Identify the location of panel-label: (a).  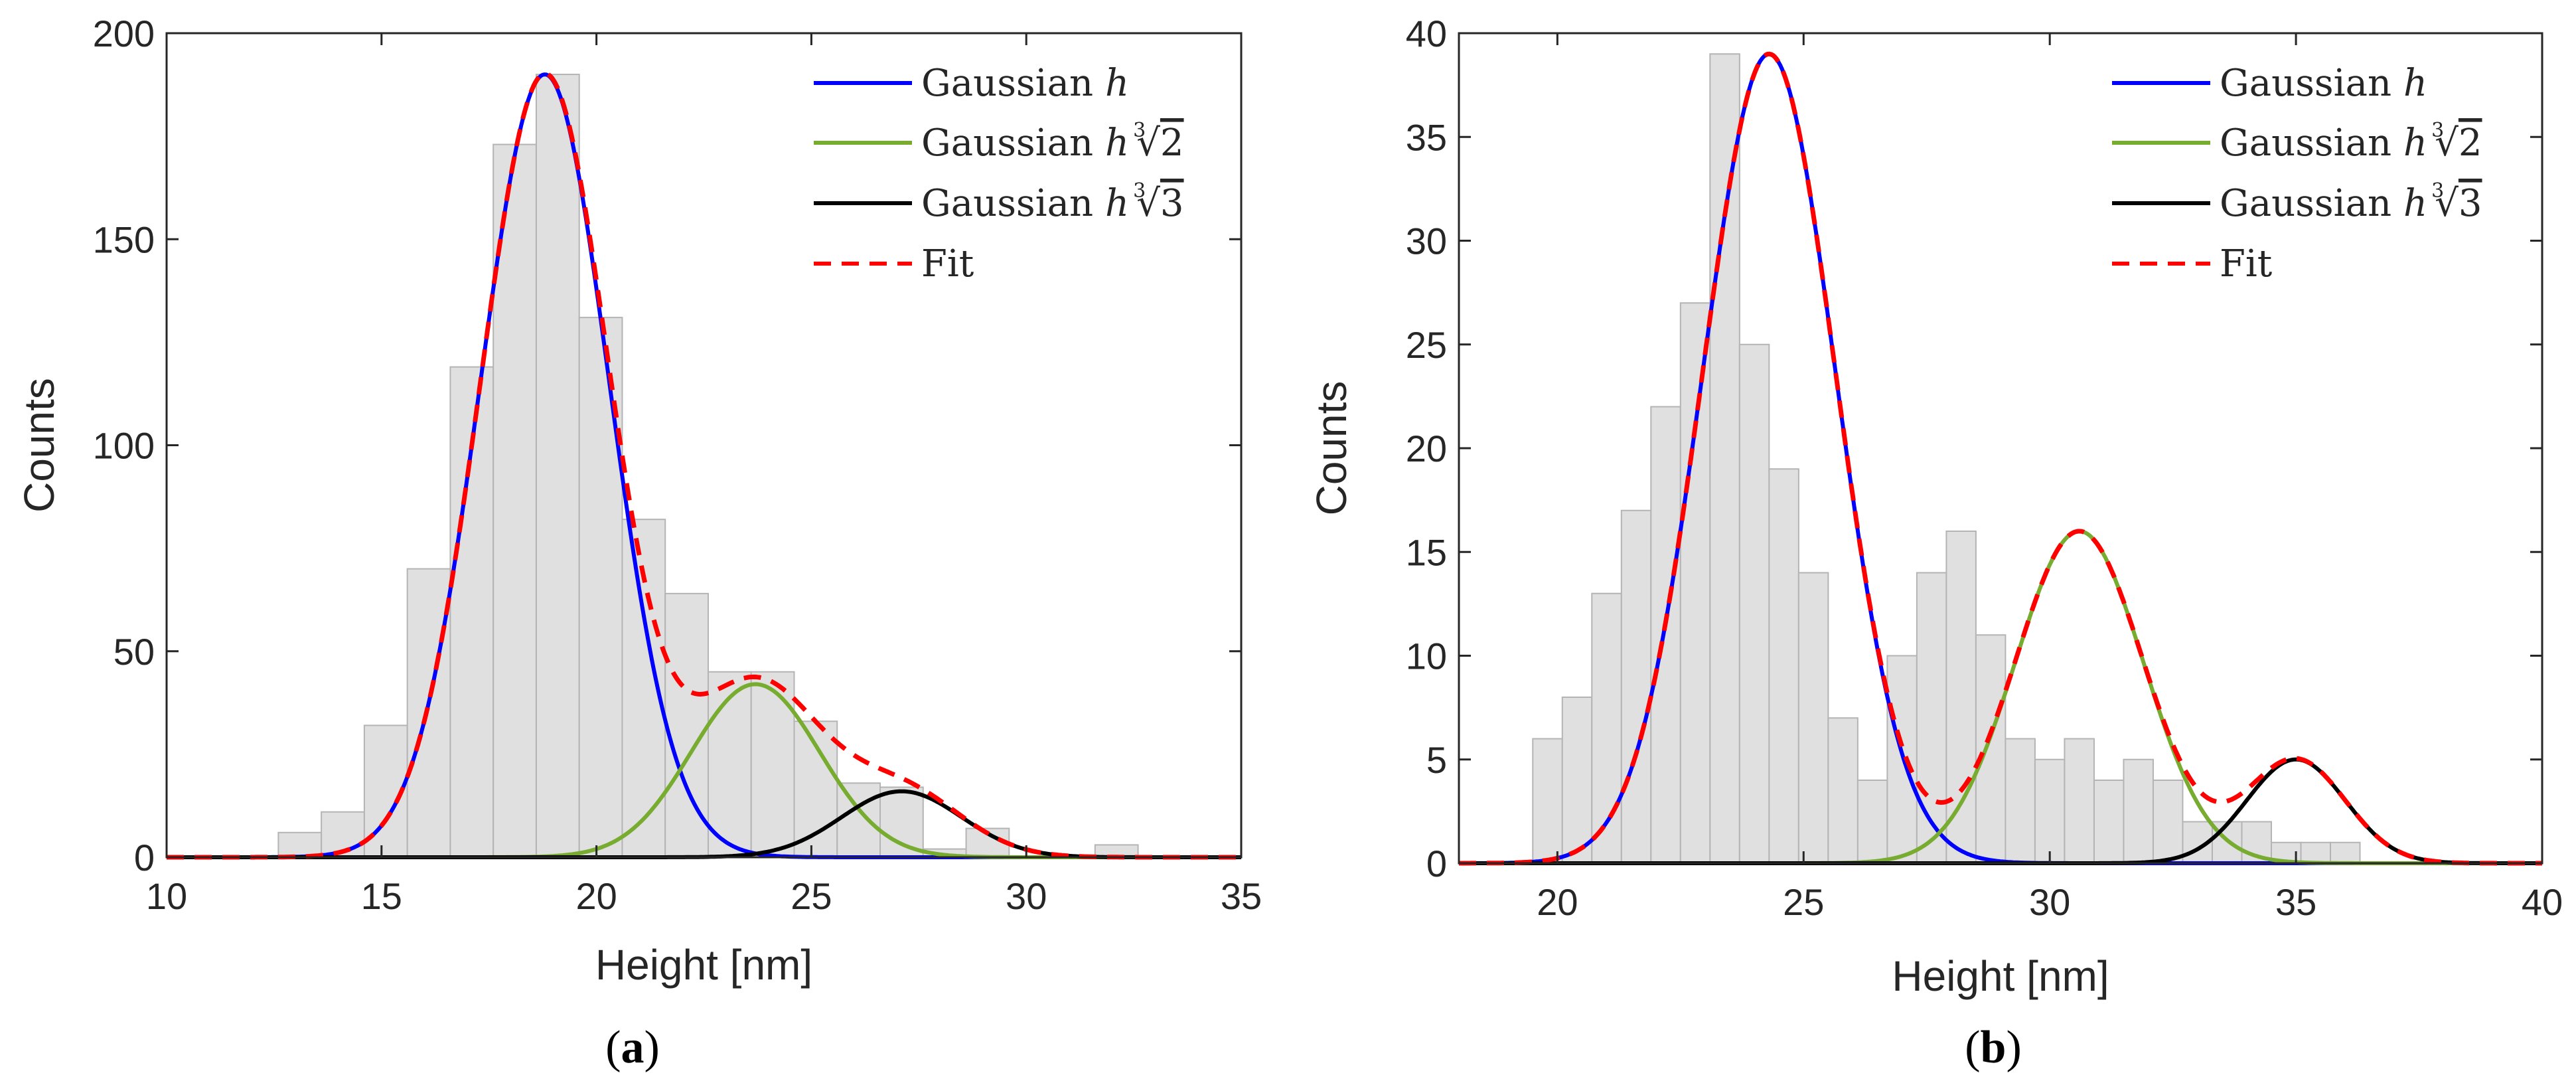
(632, 1047).